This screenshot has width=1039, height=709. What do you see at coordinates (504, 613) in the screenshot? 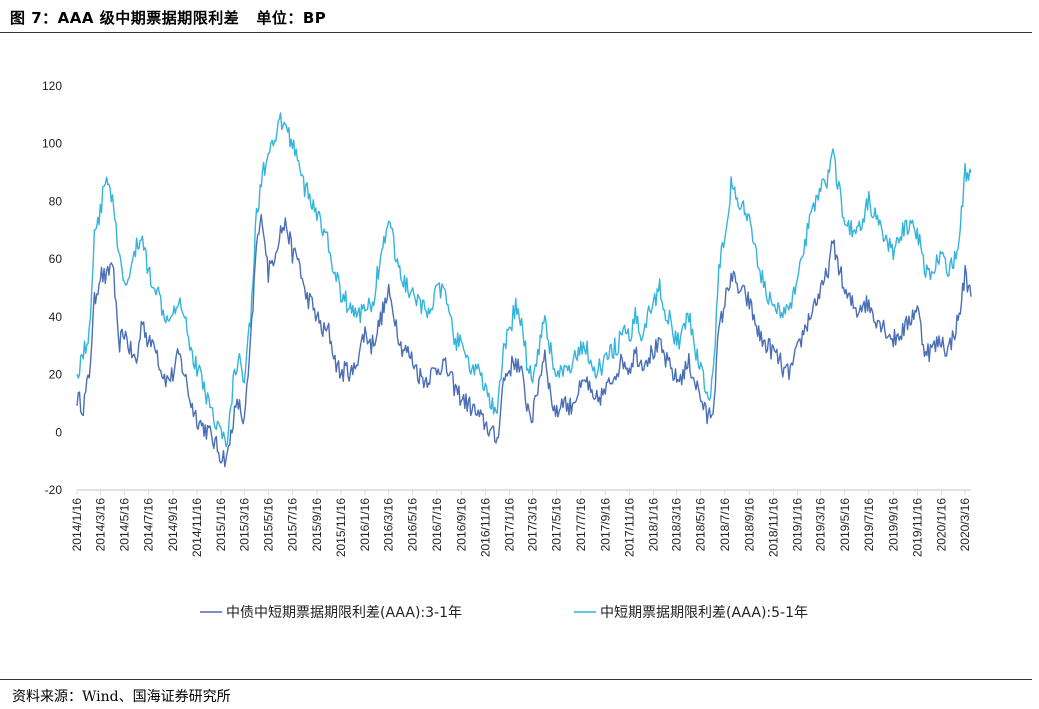
I see `legend: 中债中短期票据期限利差(AAA):3-1年 中短期票据期限利差(AAA):5-1年` at bounding box center [504, 613].